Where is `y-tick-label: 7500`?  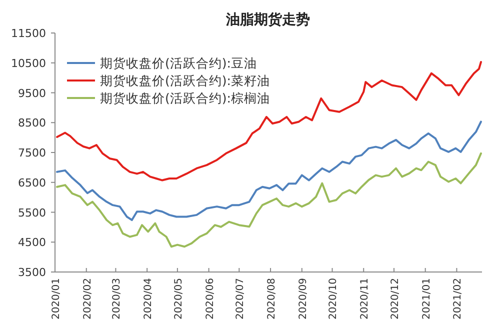 y-tick-label: 7500 is located at coordinates (32, 153).